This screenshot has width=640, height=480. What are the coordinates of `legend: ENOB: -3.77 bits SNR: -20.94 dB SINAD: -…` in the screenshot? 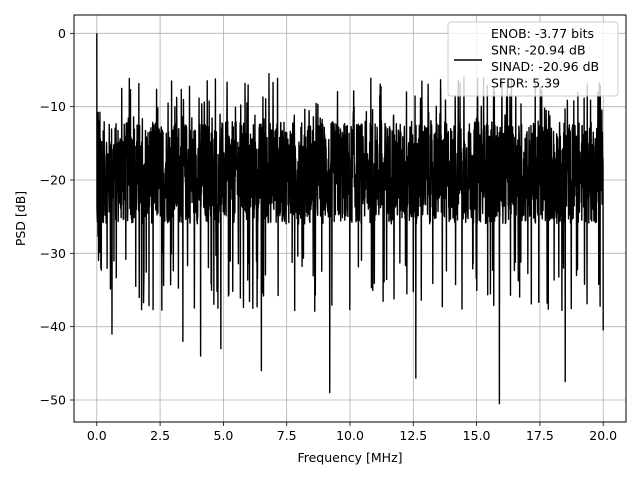 It's located at (533, 59).